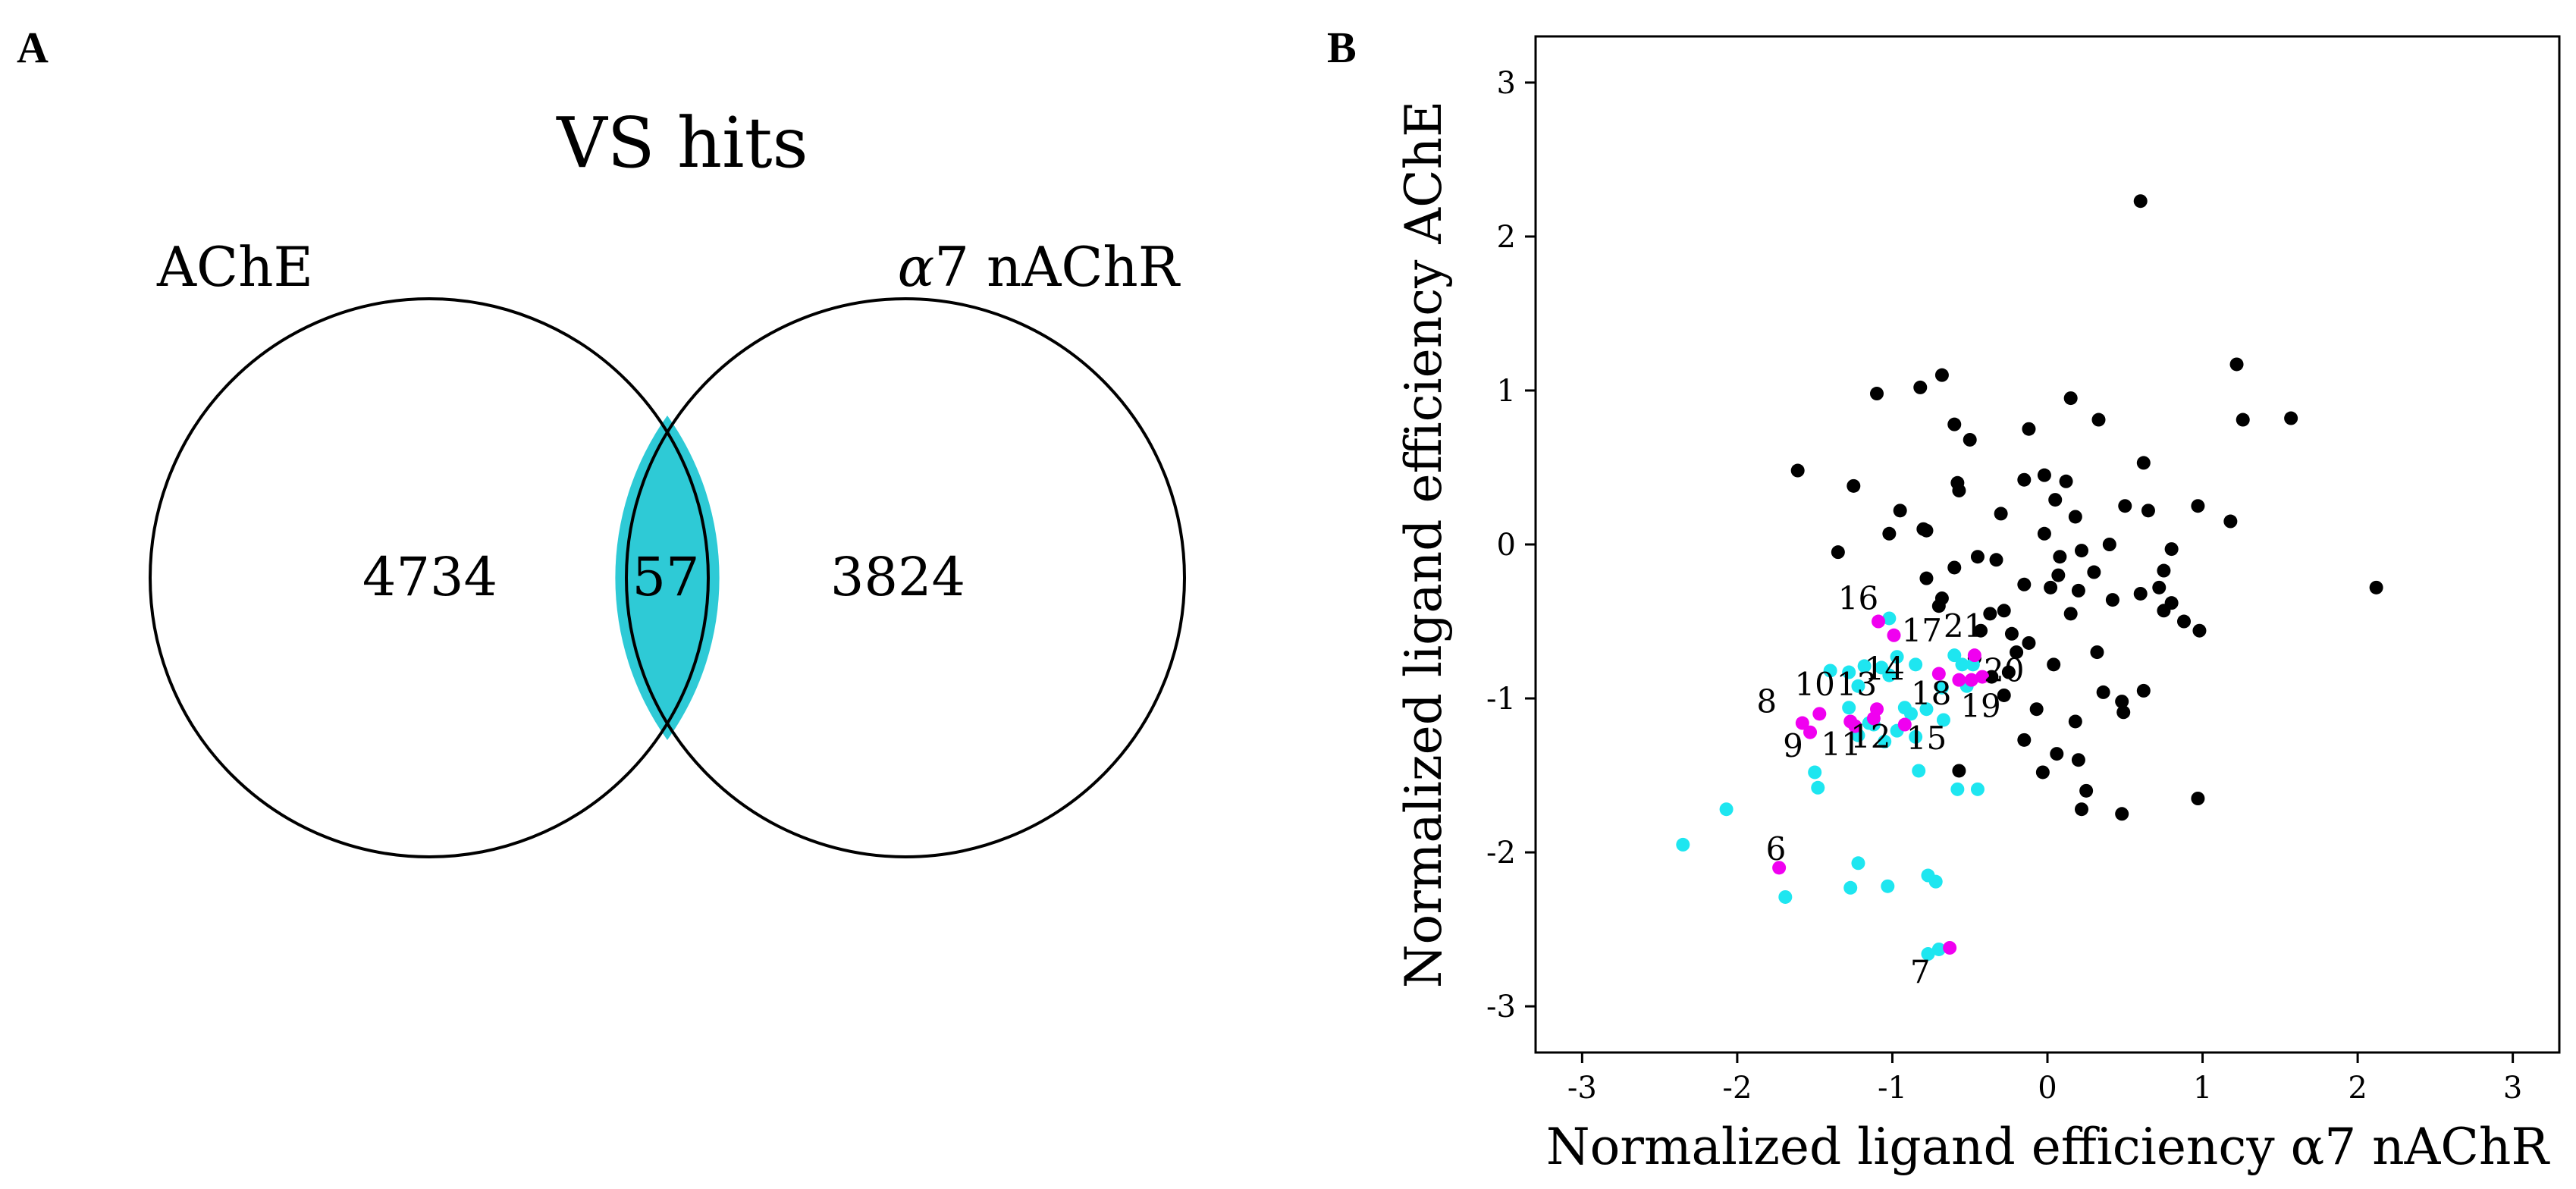 The height and width of the screenshot is (1189, 2576). Describe the element at coordinates (1857, 685) in the screenshot. I see `compound-label: 13` at that location.